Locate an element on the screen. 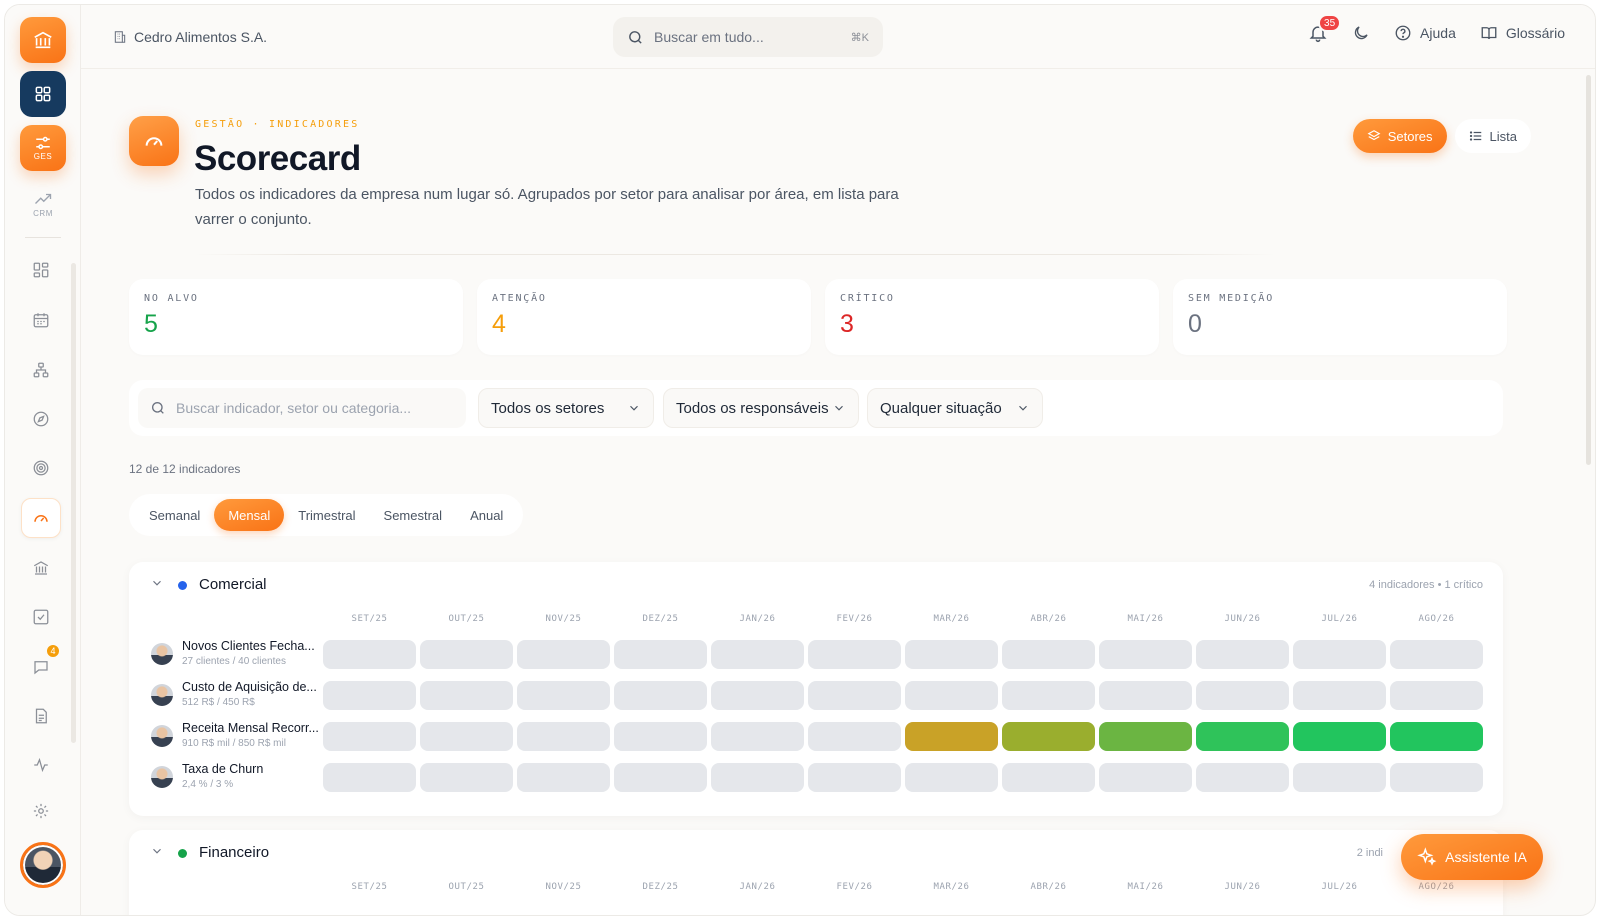 The image size is (1600, 920). rail-scrollbar is located at coordinates (73, 503).